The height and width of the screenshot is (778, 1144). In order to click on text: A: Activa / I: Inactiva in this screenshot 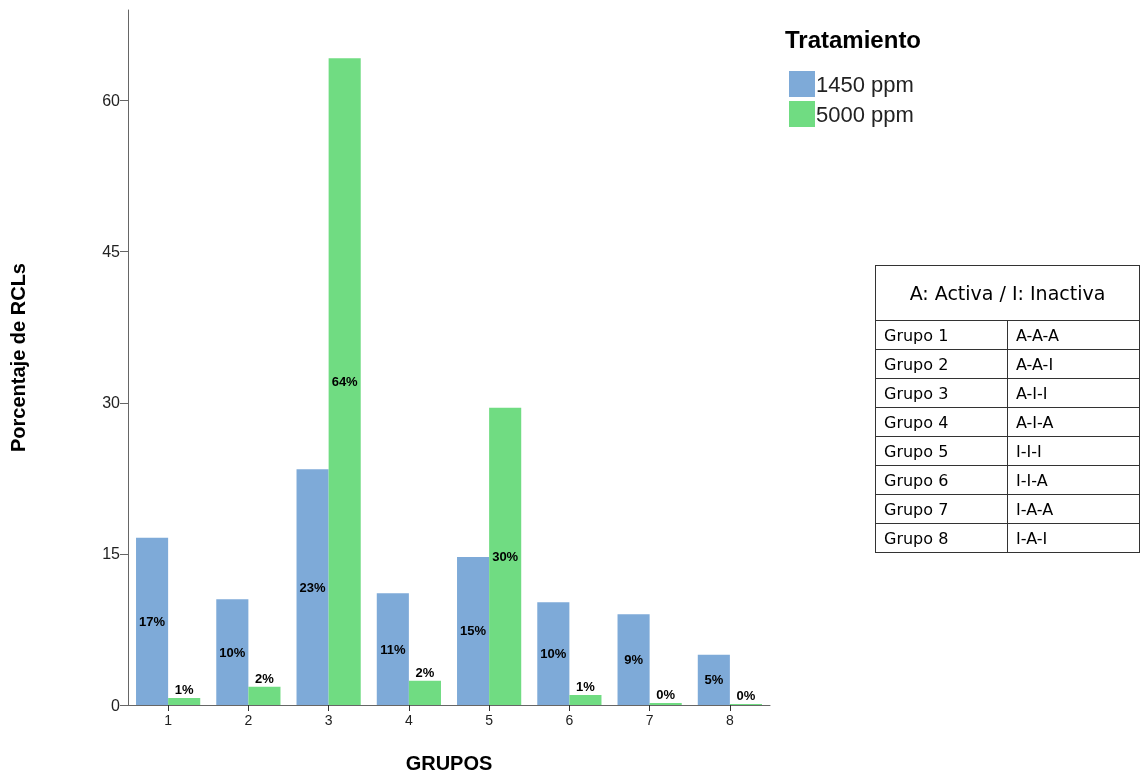, I will do `click(1007, 293)`.